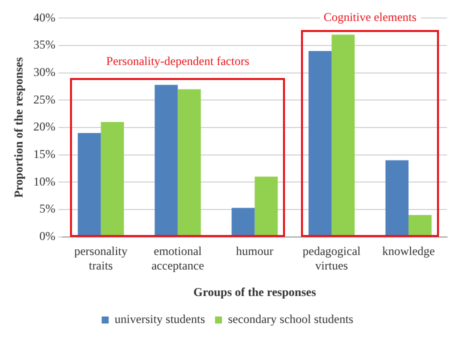  Describe the element at coordinates (44, 45) in the screenshot. I see `y-tick-label: 35%` at that location.